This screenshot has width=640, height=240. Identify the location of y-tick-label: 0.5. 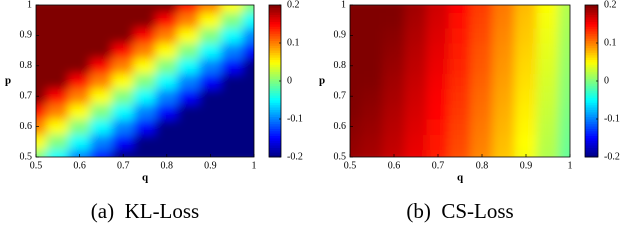
(26, 156).